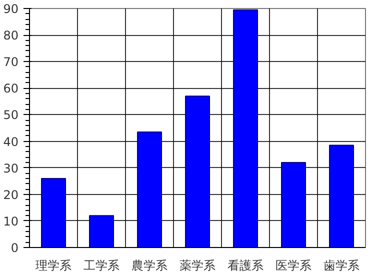 The height and width of the screenshot is (275, 390). Describe the element at coordinates (342, 265) in the screenshot. I see `x-tick-label: 歯学系` at that location.